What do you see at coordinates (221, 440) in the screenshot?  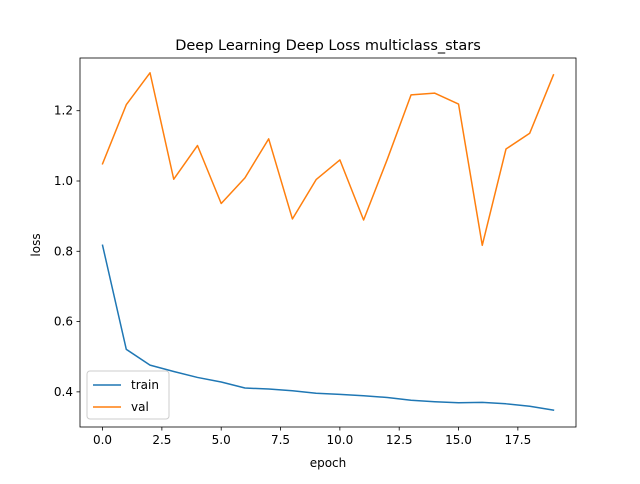 I see `x-tick-label: 5.0` at bounding box center [221, 440].